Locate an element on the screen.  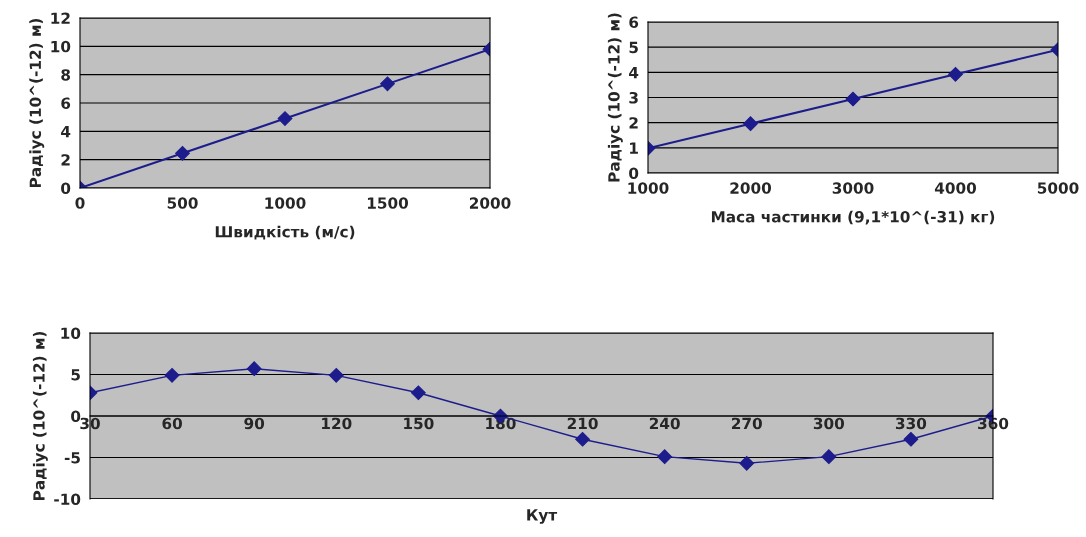
x-tick-label: 5000 is located at coordinates (1058, 188).